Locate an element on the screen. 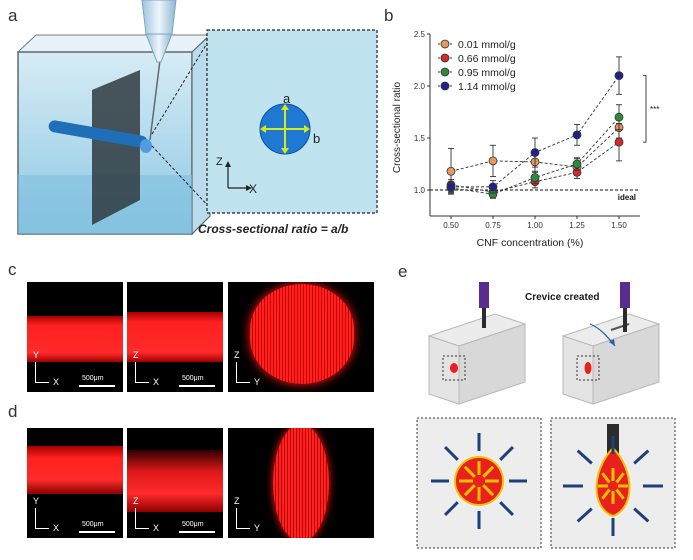 This screenshot has width=693, height=560. micrograph-c3: Z Y is located at coordinates (301, 337).